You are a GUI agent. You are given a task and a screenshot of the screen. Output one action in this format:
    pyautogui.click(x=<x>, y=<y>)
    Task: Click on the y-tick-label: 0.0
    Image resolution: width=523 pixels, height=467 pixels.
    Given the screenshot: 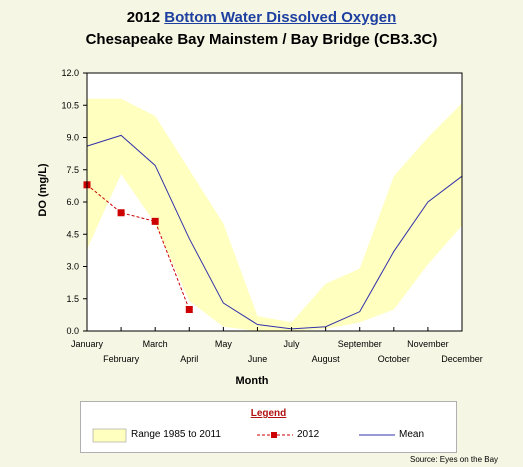 What is the action you would take?
    pyautogui.click(x=72, y=331)
    